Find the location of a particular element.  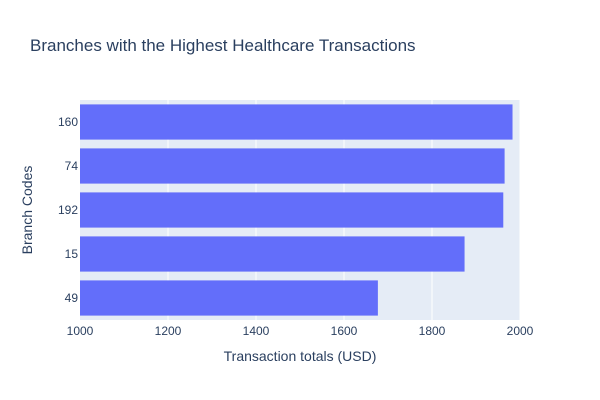

x-tick-label: 1600 is located at coordinates (344, 331).